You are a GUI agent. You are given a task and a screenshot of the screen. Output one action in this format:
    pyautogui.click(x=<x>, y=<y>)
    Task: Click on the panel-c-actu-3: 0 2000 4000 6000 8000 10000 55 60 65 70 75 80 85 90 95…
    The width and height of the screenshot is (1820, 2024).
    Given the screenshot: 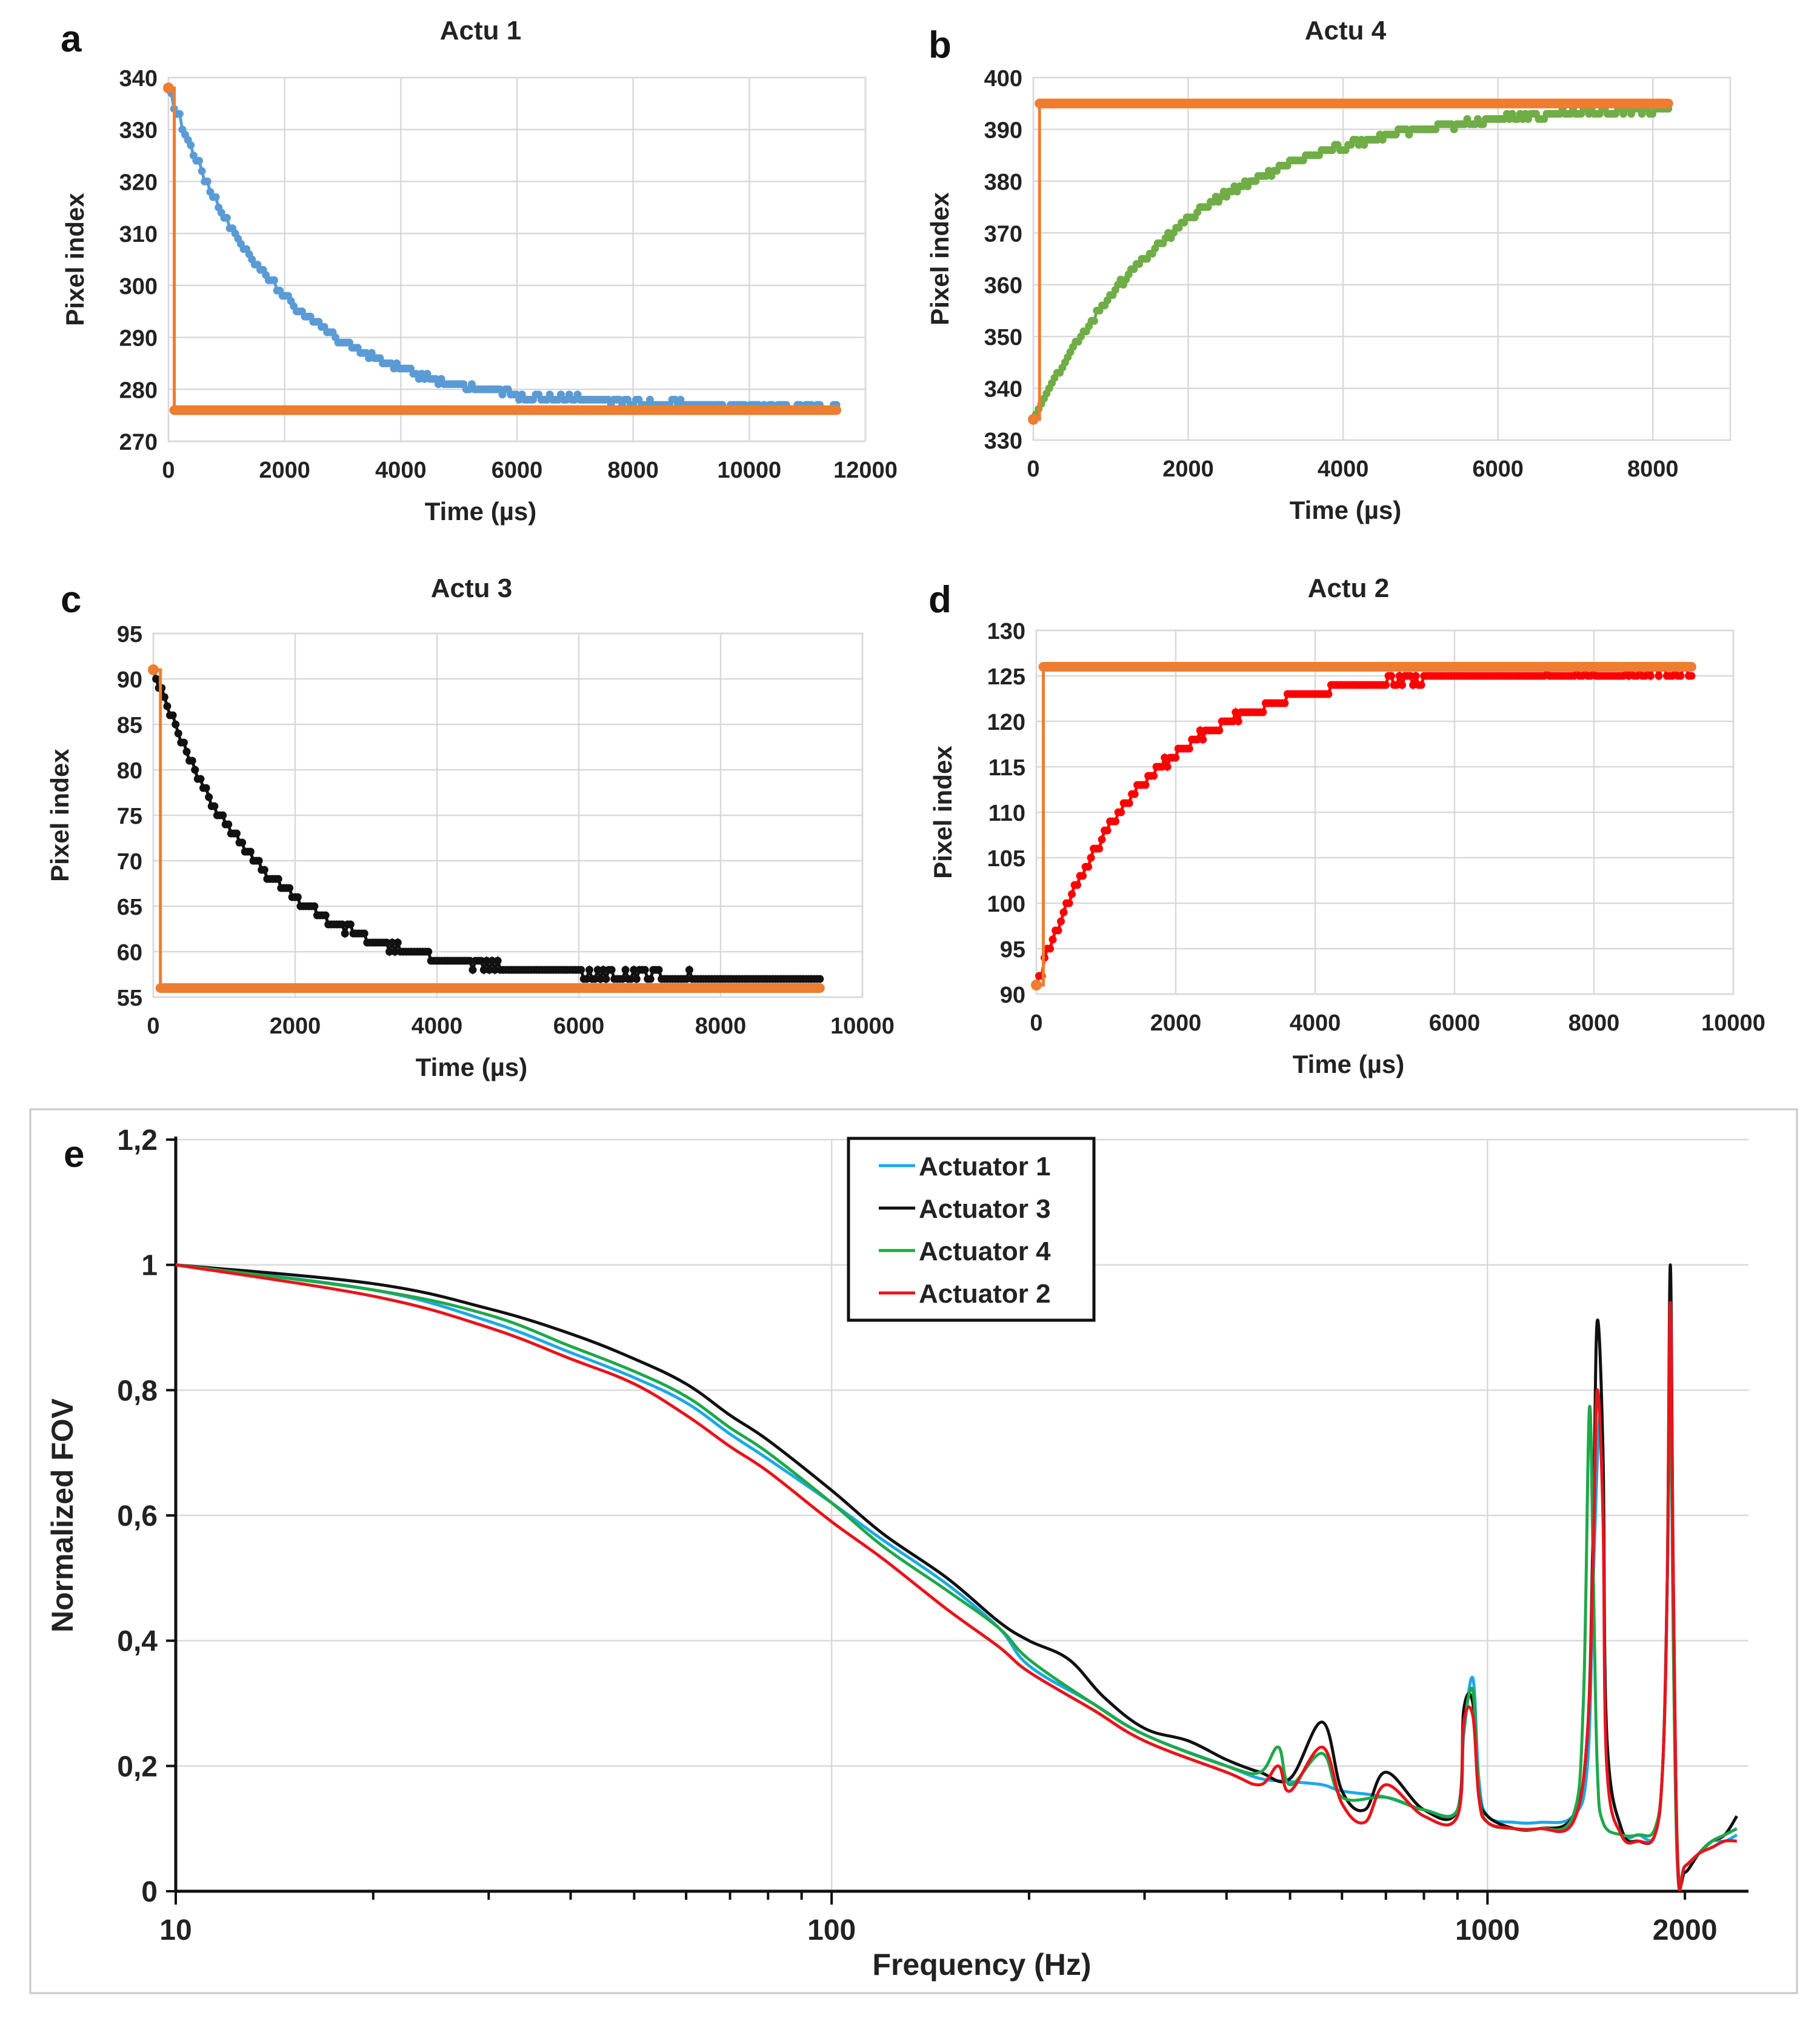 What is the action you would take?
    pyautogui.click(x=470, y=827)
    